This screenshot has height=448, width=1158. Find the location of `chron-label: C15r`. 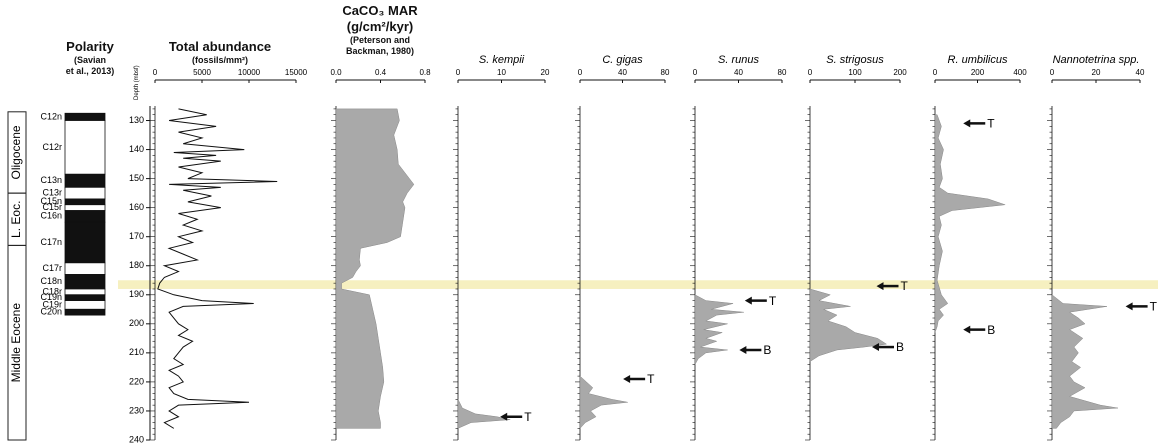

chron-label: C15r is located at coordinates (52, 207).